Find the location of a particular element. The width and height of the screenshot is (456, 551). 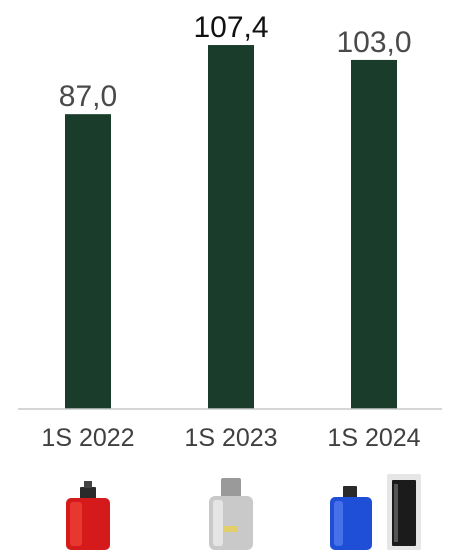

x-tick-label-1s-2024: 1S 2024 is located at coordinates (373, 438).